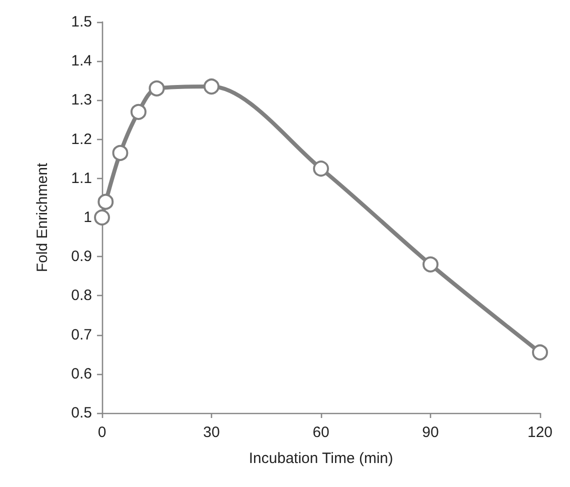 The image size is (570, 487). I want to click on y-tick-label: 0.5, so click(81, 413).